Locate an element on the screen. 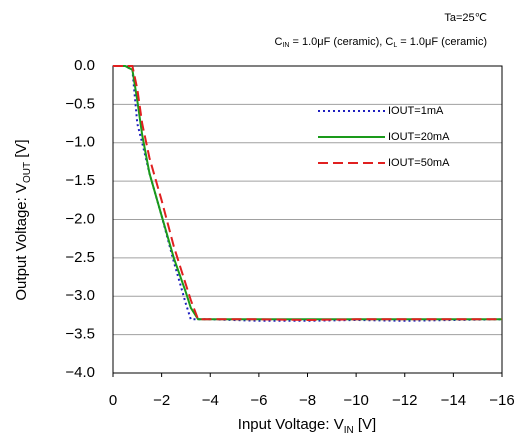  x-axis-title: Input Voltage: VIN [V] is located at coordinates (307, 426).